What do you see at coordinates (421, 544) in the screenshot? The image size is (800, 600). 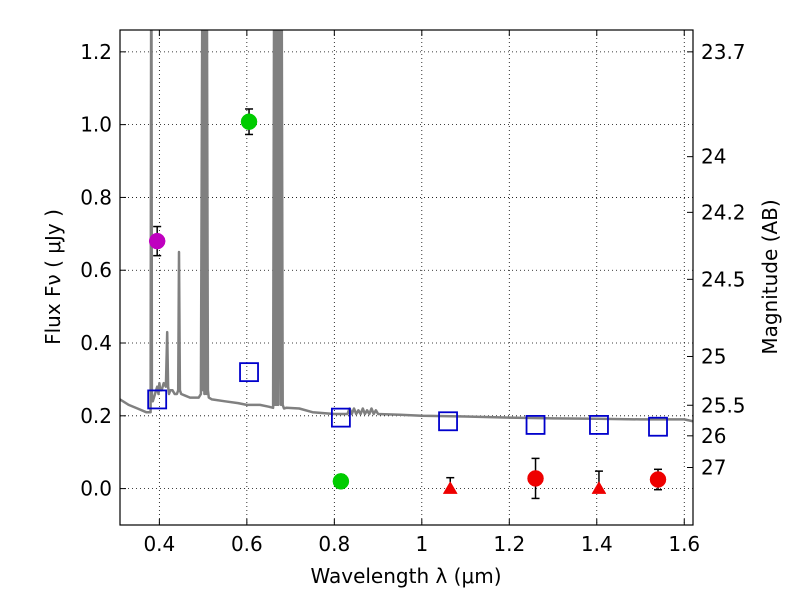 I see `x-tick-label: 1` at bounding box center [421, 544].